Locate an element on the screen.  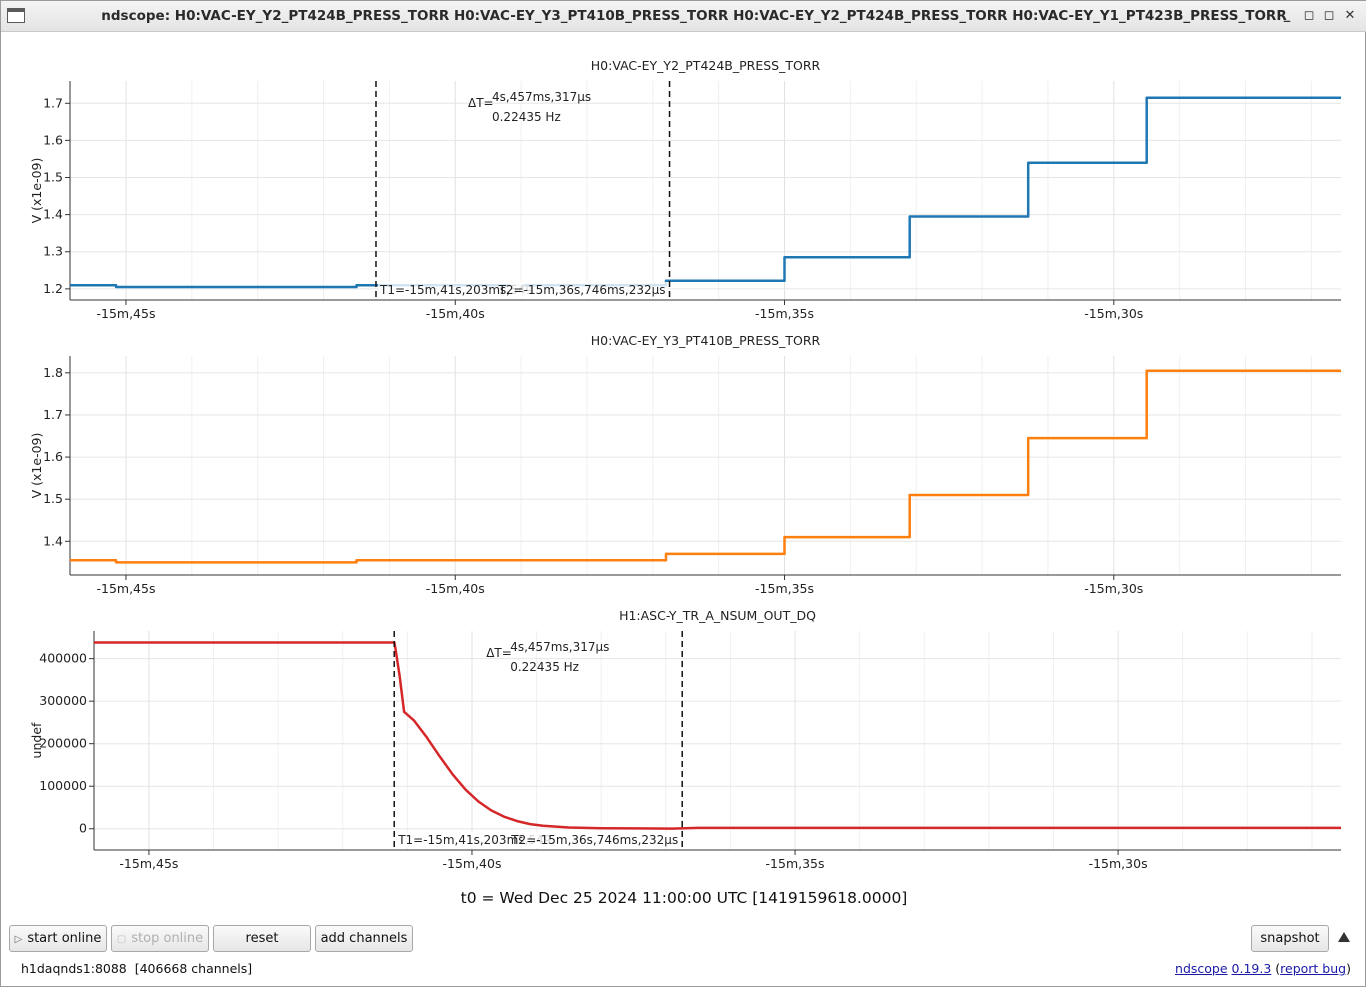
stop-online-button: ▢ stop online is located at coordinates (160, 938).